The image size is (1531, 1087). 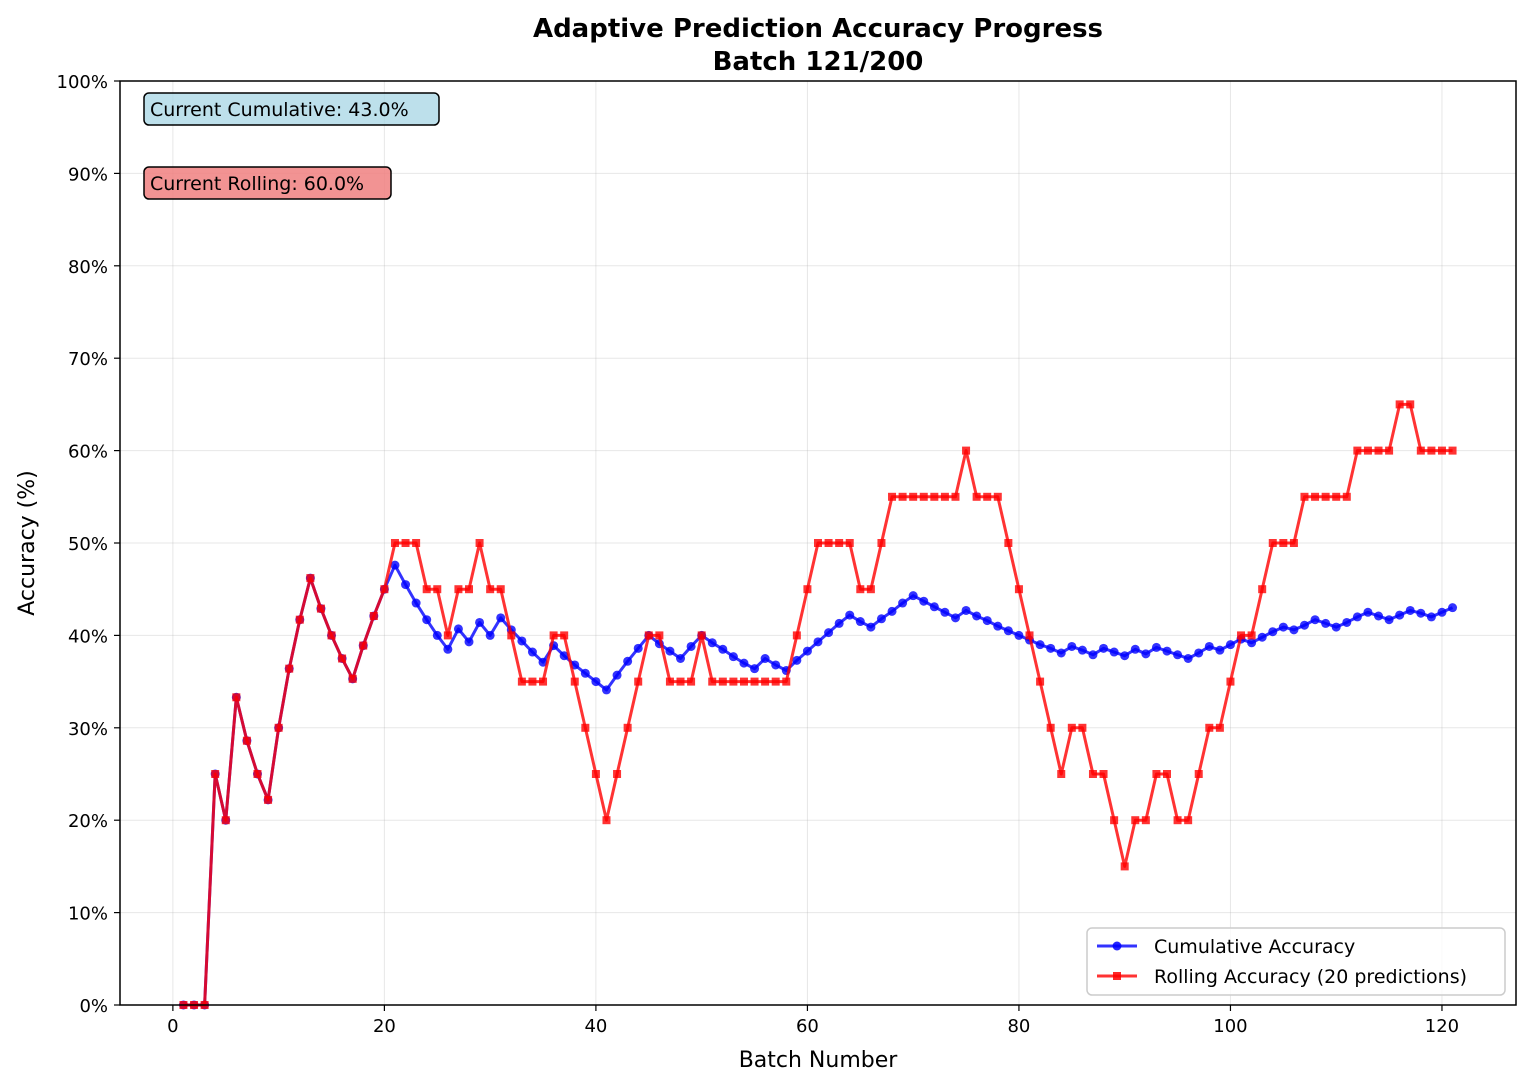 I want to click on chart-subtitle: Batch 121/200, so click(x=818, y=62).